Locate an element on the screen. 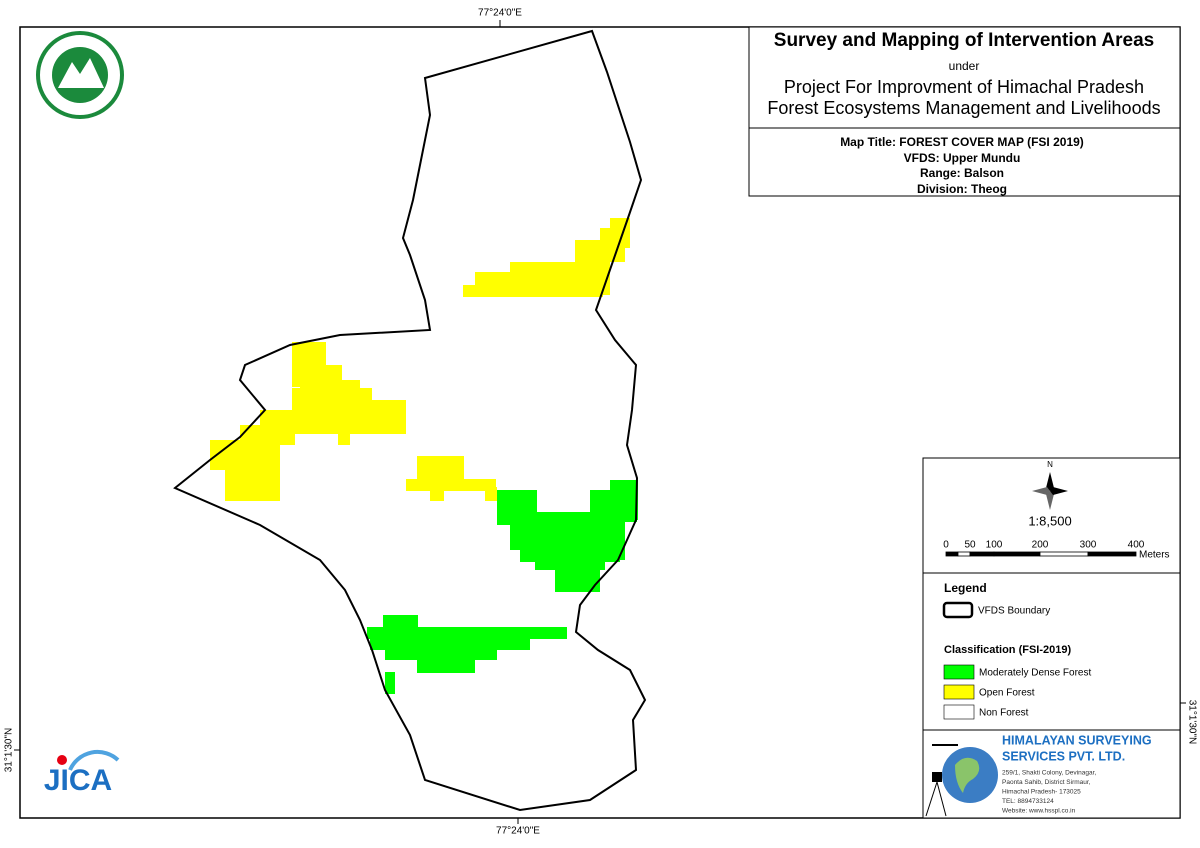 The width and height of the screenshot is (1200, 848). jica-logo: JICA is located at coordinates (82, 773).